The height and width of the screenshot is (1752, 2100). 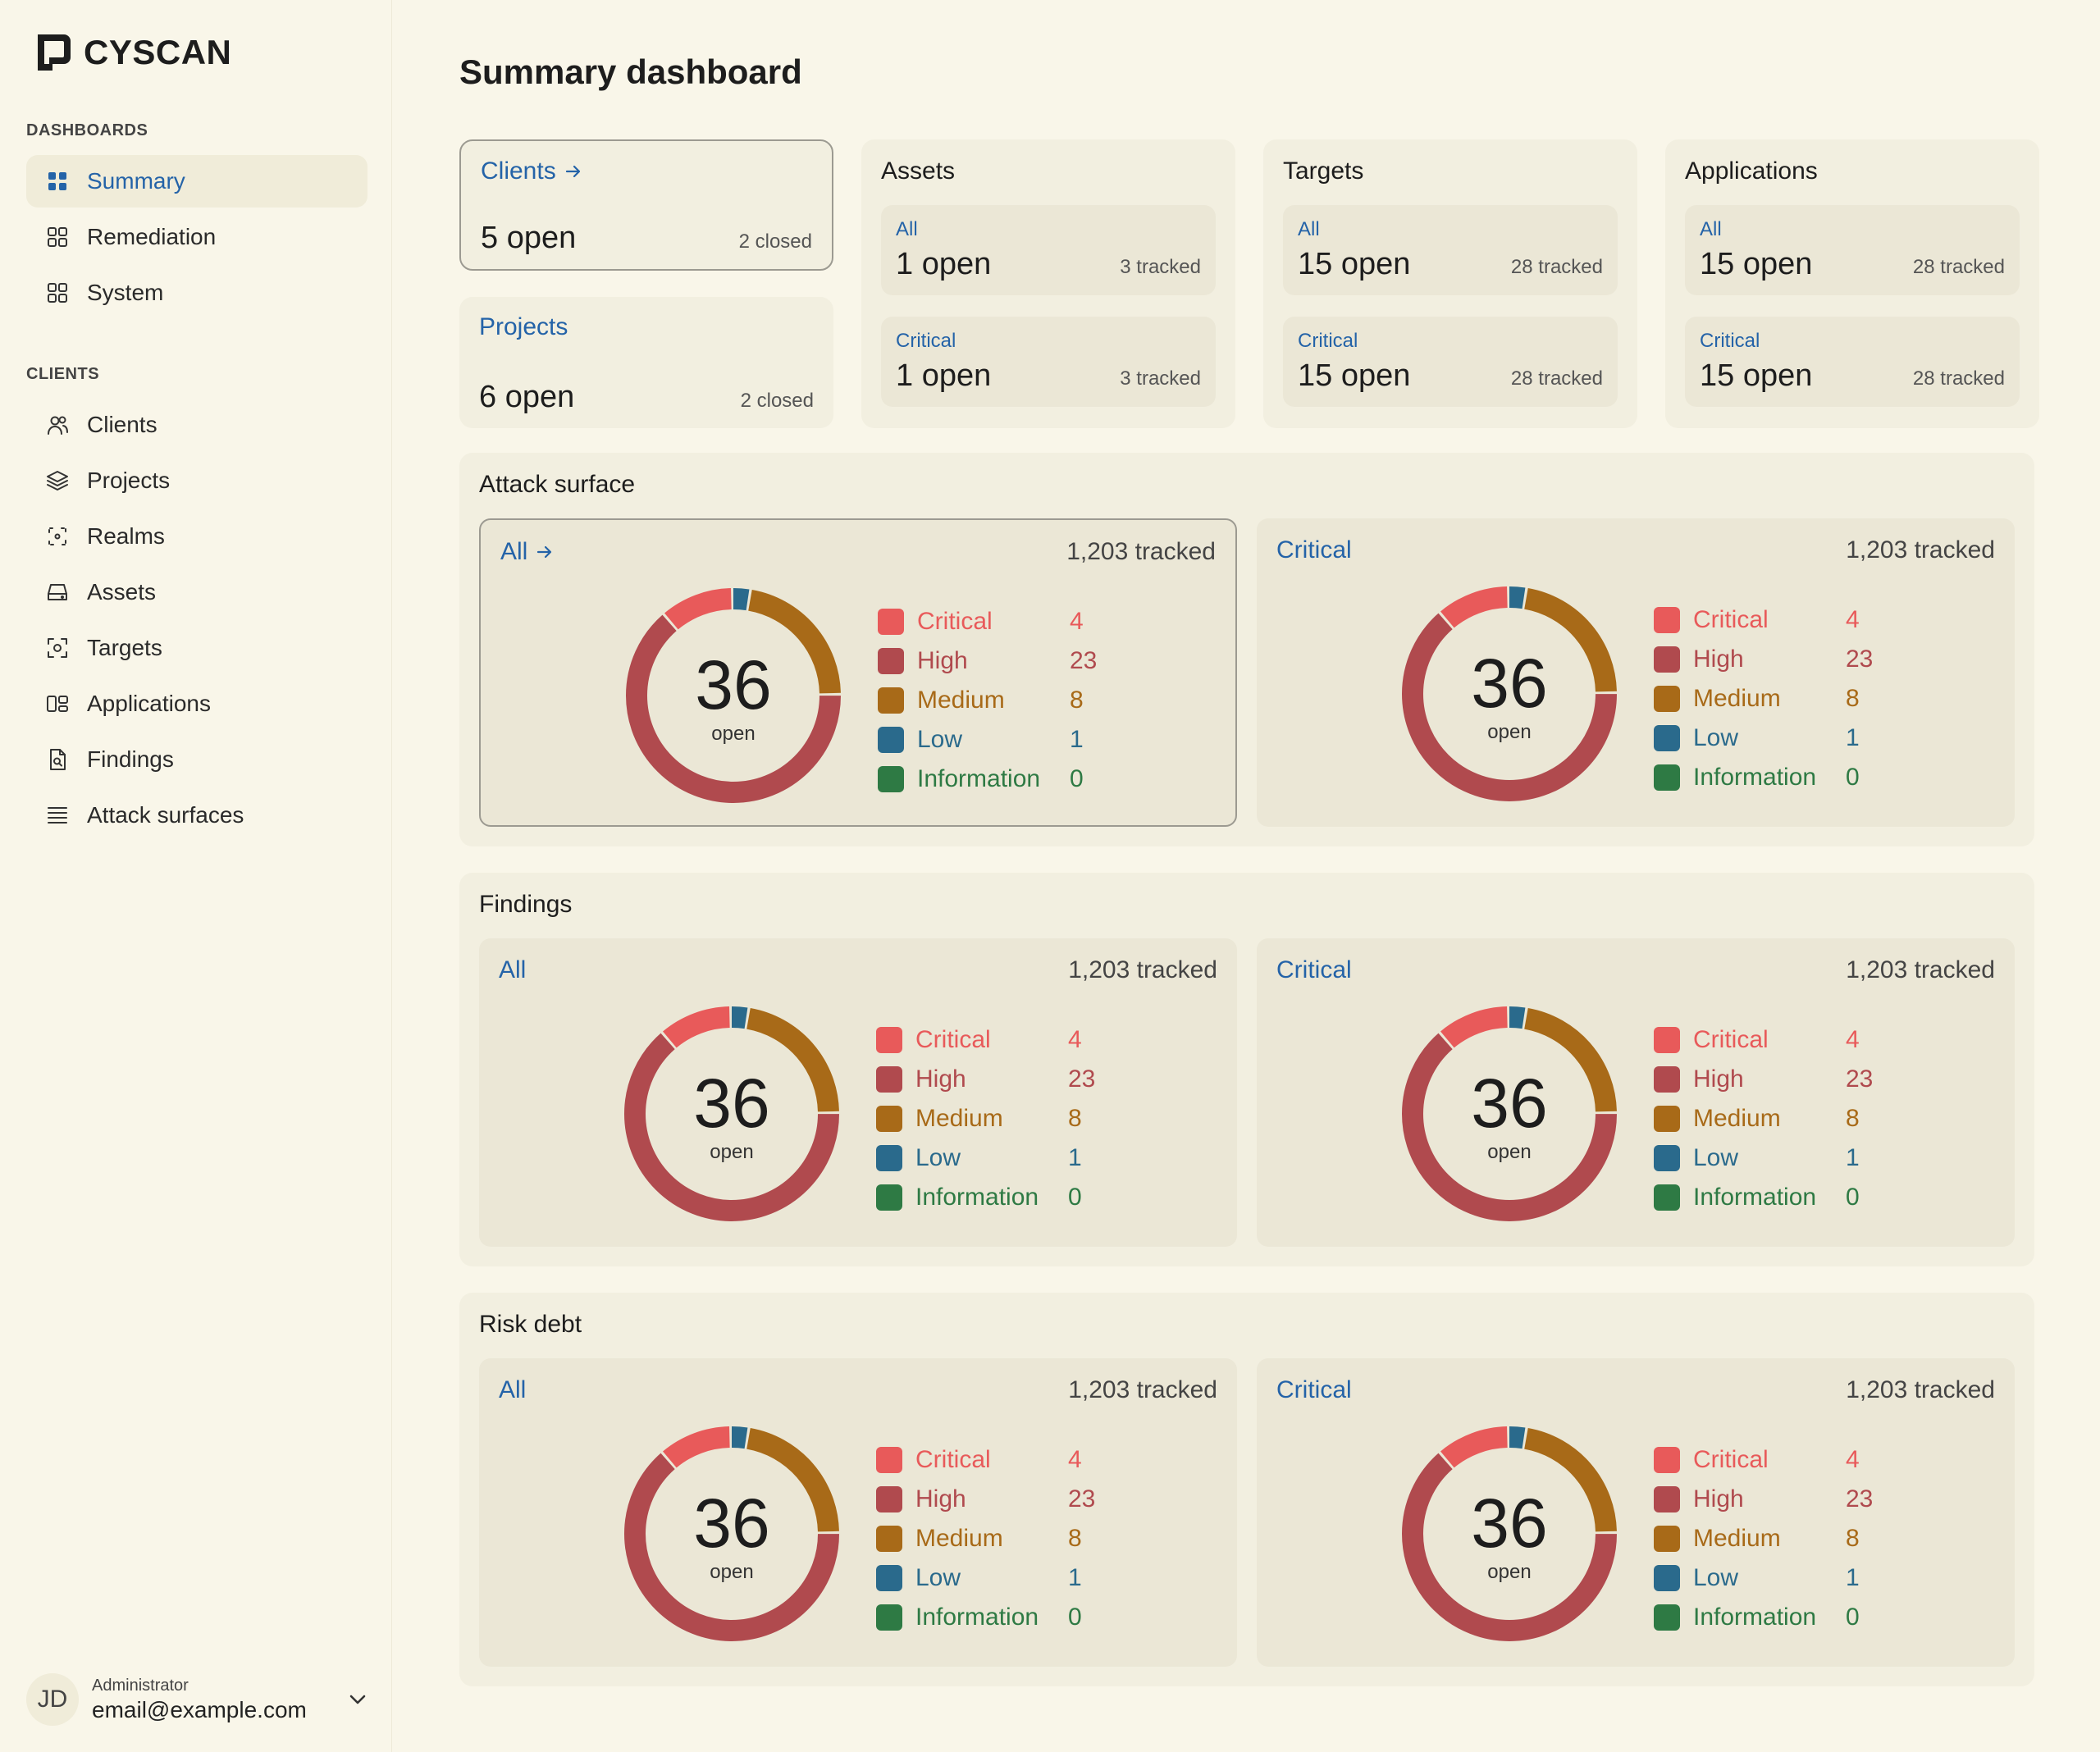 What do you see at coordinates (197, 480) in the screenshot?
I see `sidebar-item-projects: Projects` at bounding box center [197, 480].